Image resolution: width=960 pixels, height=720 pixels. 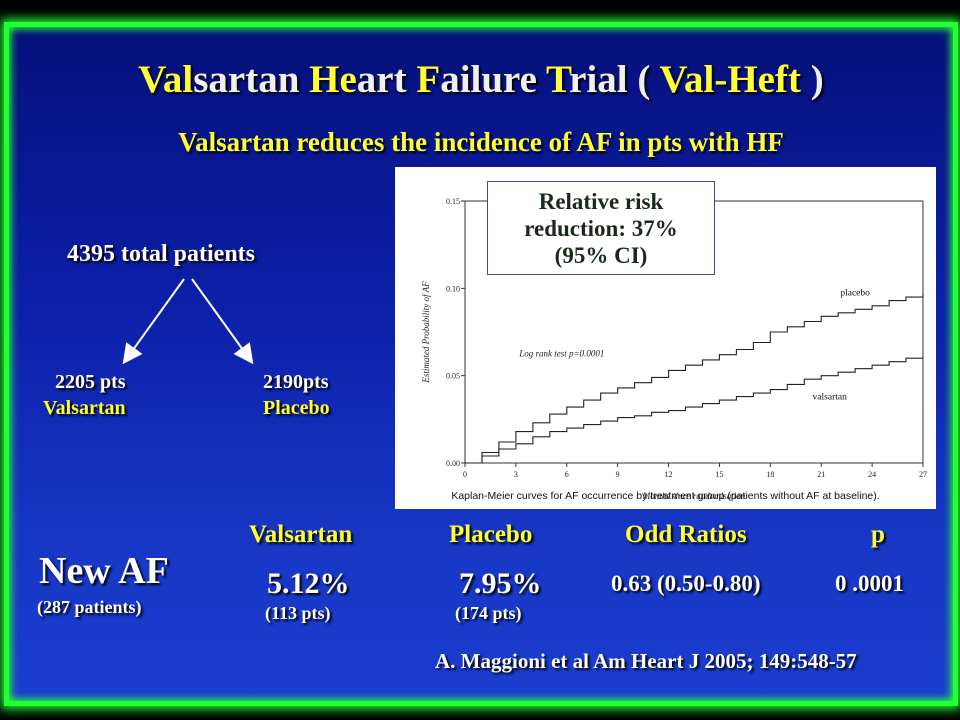 What do you see at coordinates (869, 583) in the screenshot?
I see `p-value: 0 .0001` at bounding box center [869, 583].